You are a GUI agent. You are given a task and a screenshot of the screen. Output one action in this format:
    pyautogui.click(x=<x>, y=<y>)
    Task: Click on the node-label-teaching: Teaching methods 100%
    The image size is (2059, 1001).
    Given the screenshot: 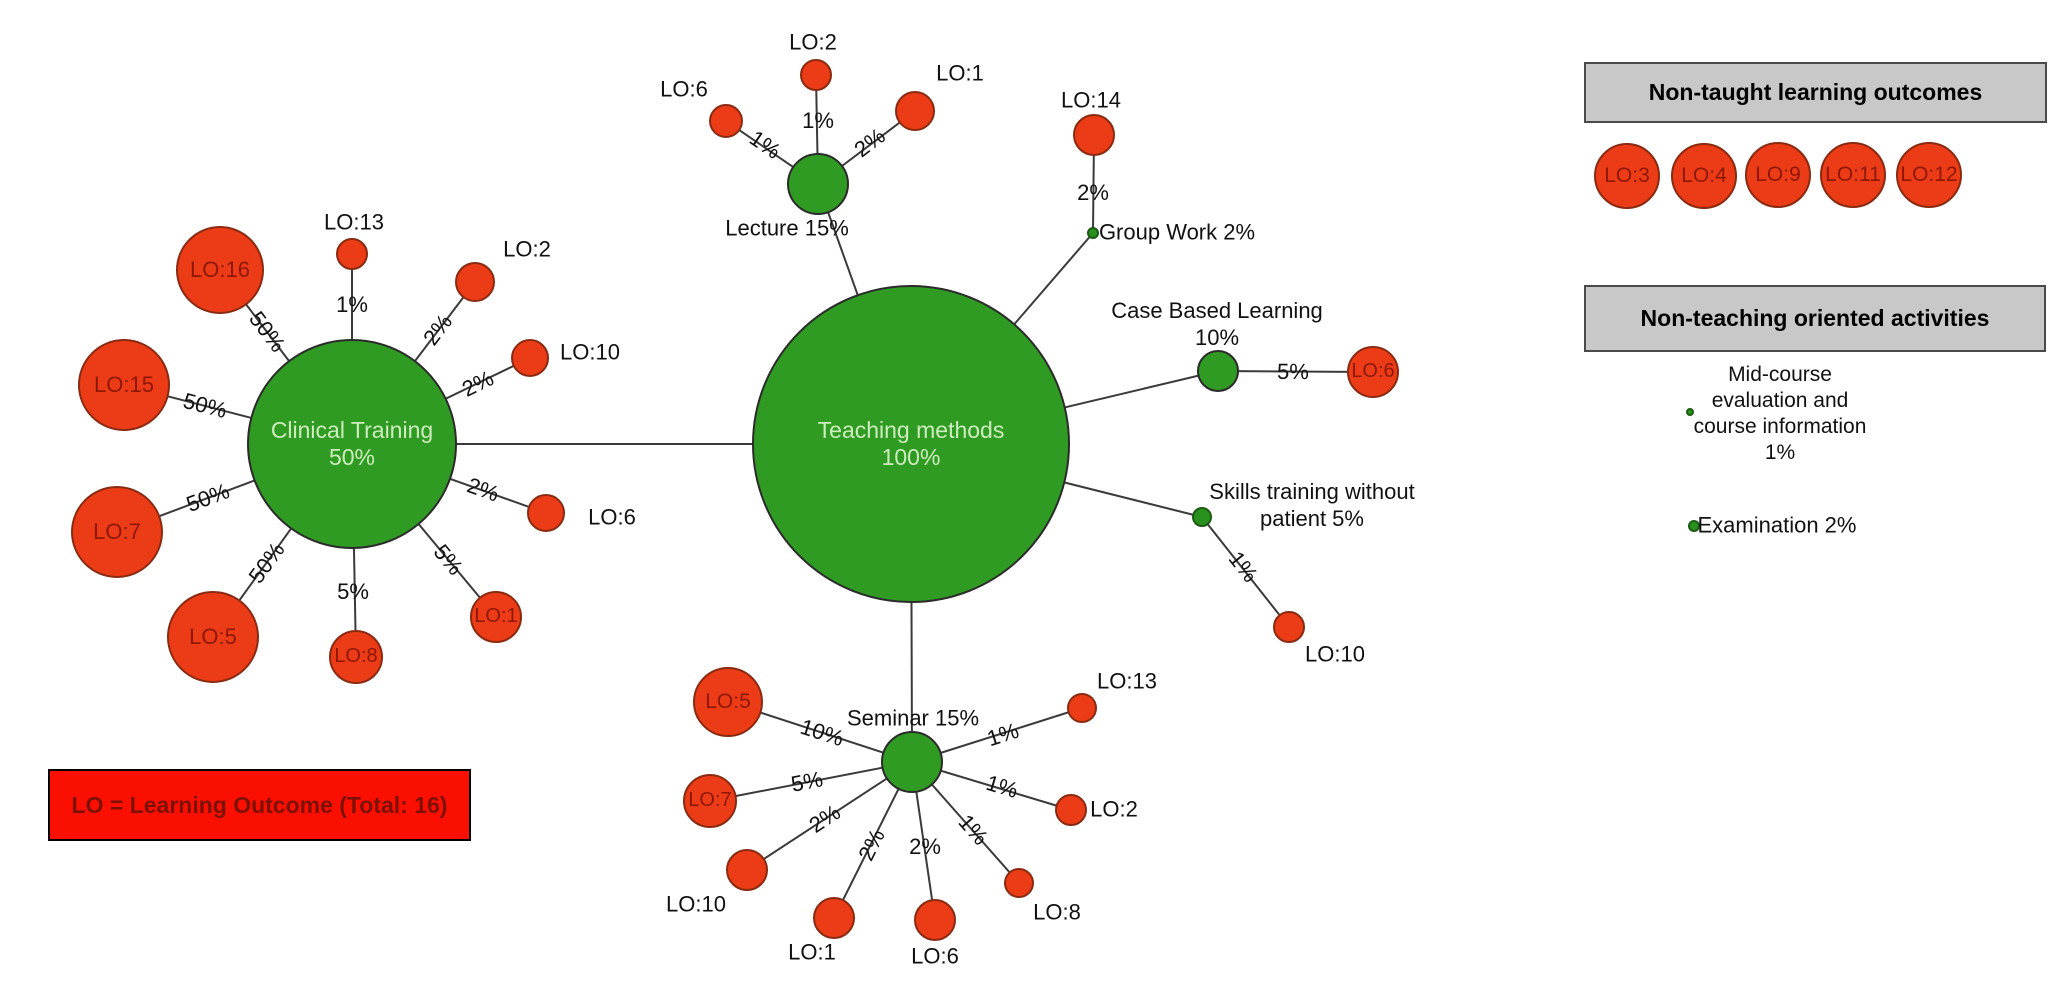 What is the action you would take?
    pyautogui.click(x=911, y=443)
    